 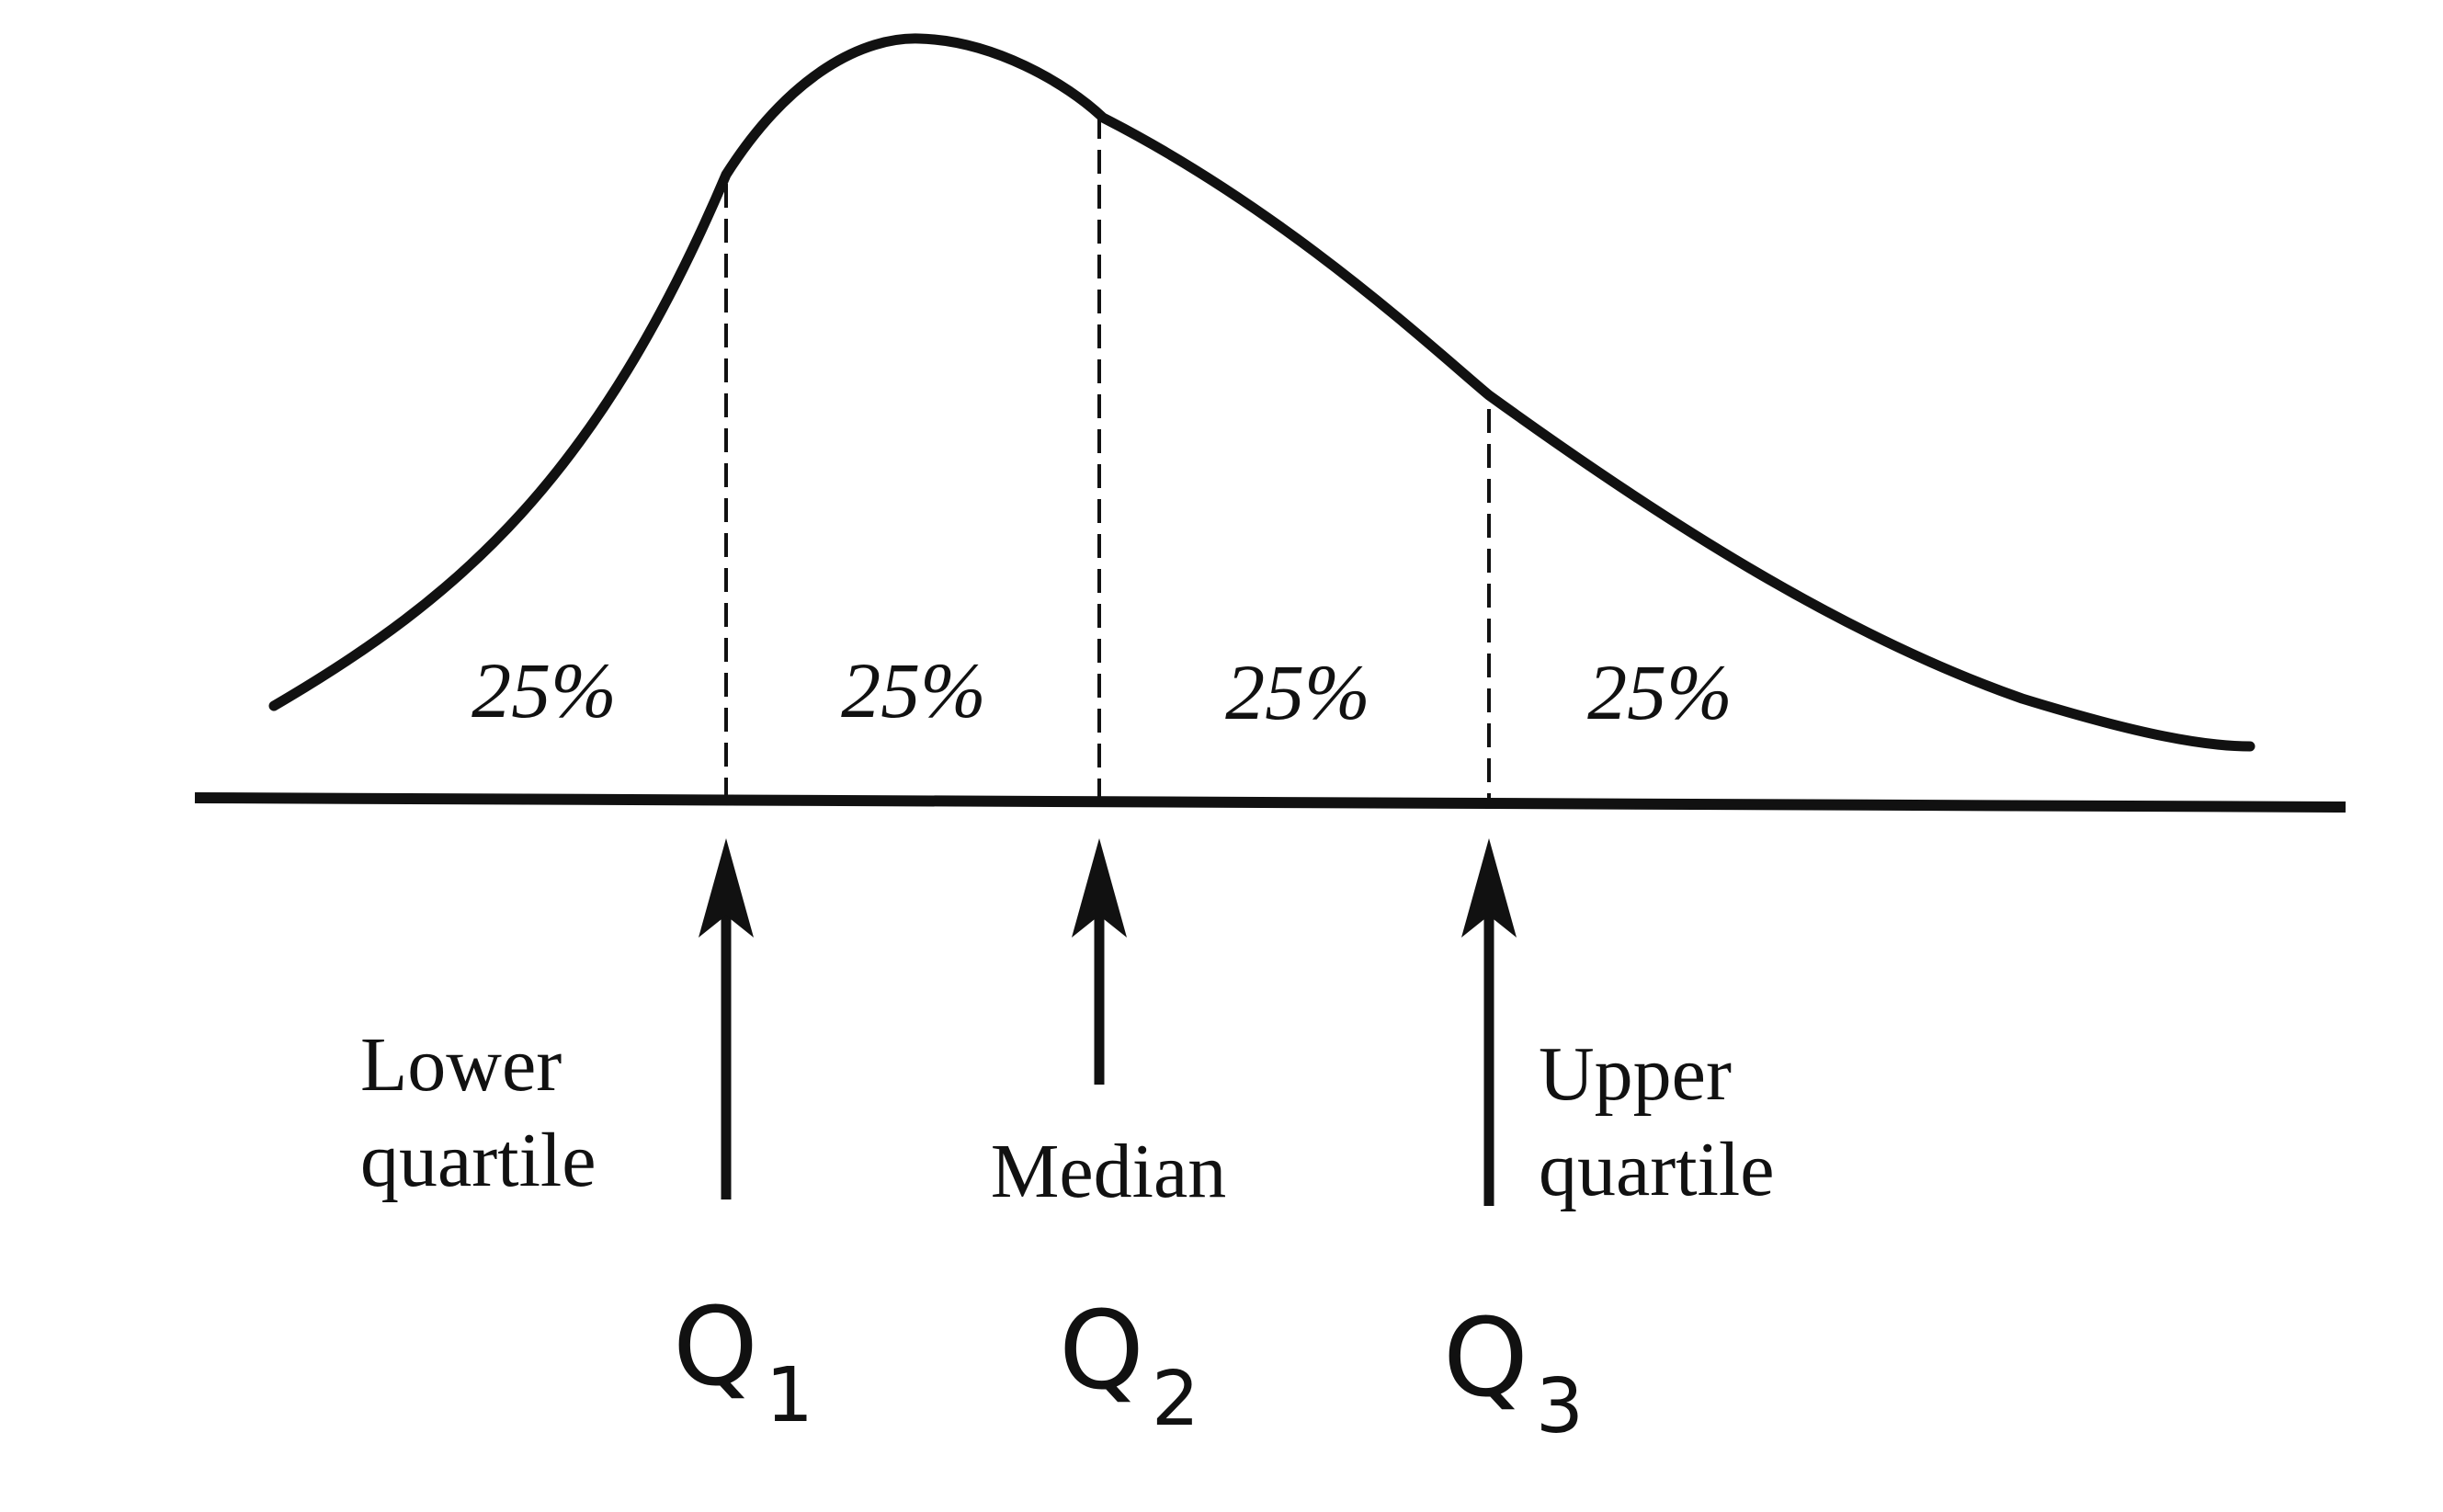 I want to click on upper-quartile-label-line2: quartile, so click(x=1657, y=1169).